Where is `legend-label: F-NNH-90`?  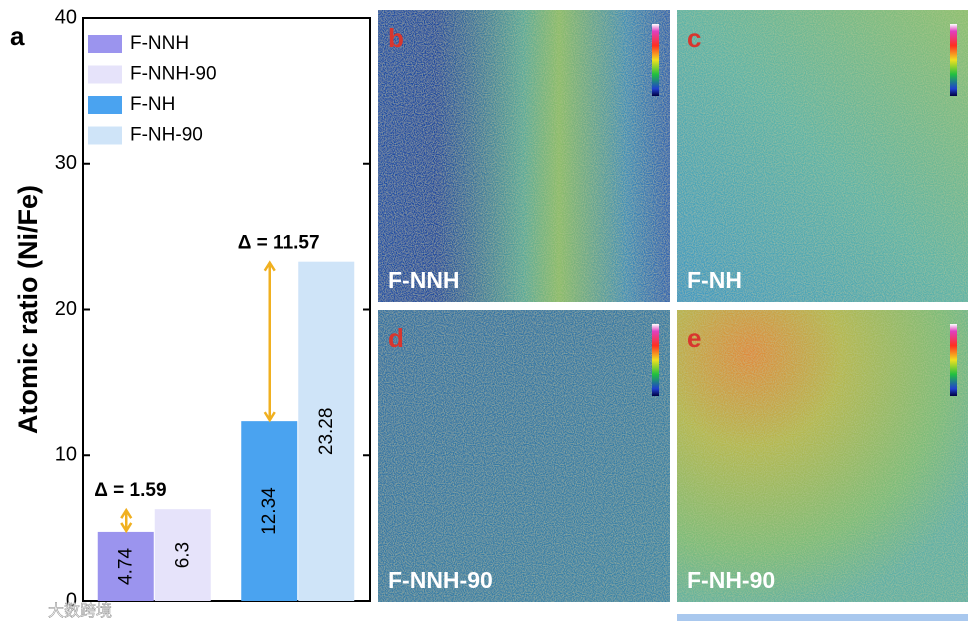 legend-label: F-NNH-90 is located at coordinates (173, 74).